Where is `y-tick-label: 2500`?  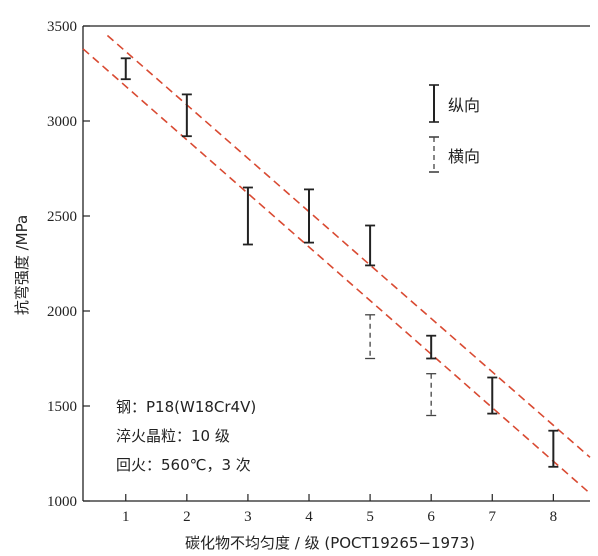
y-tick-label: 2500 is located at coordinates (62, 217).